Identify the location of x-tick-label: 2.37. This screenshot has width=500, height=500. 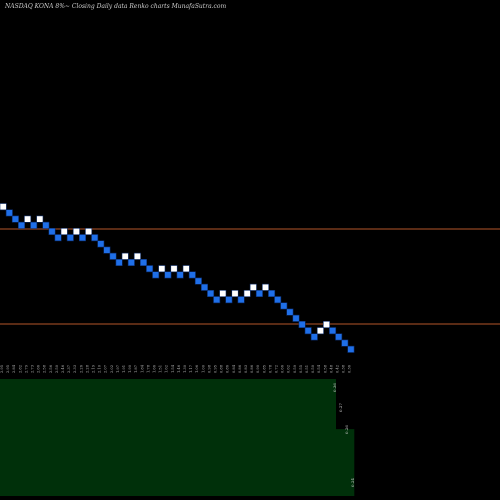
(69, 368).